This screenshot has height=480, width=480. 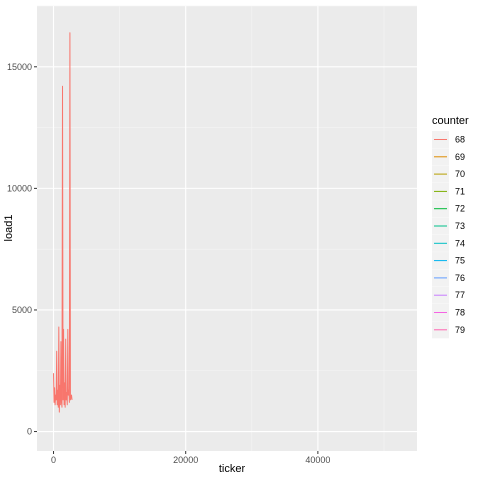 I want to click on y-axis: 0 5000 10000 15000, so click(x=22, y=249).